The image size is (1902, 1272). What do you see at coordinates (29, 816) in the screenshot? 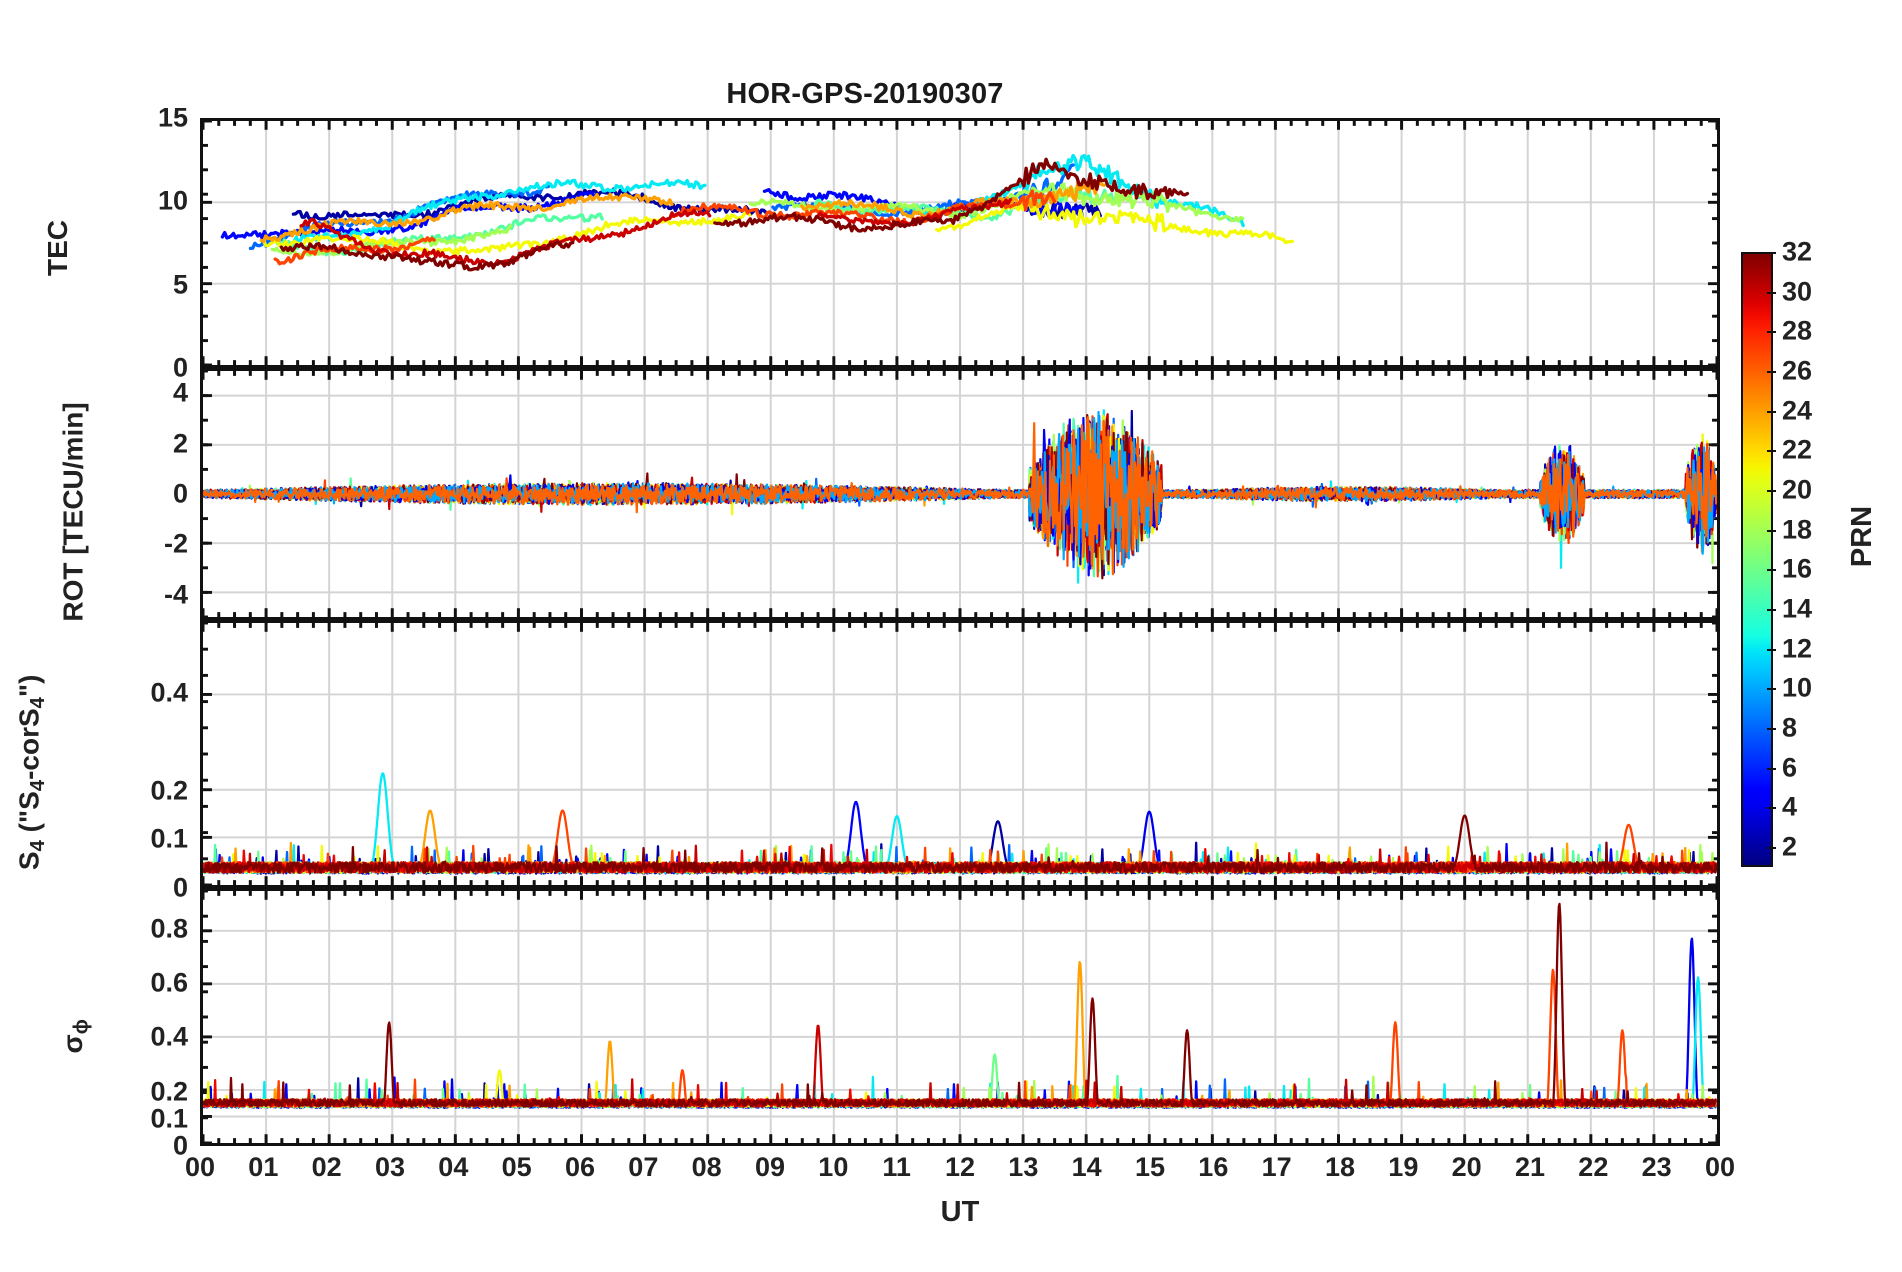
I see `s4-axis-label-p2: ("S` at bounding box center [29, 816].